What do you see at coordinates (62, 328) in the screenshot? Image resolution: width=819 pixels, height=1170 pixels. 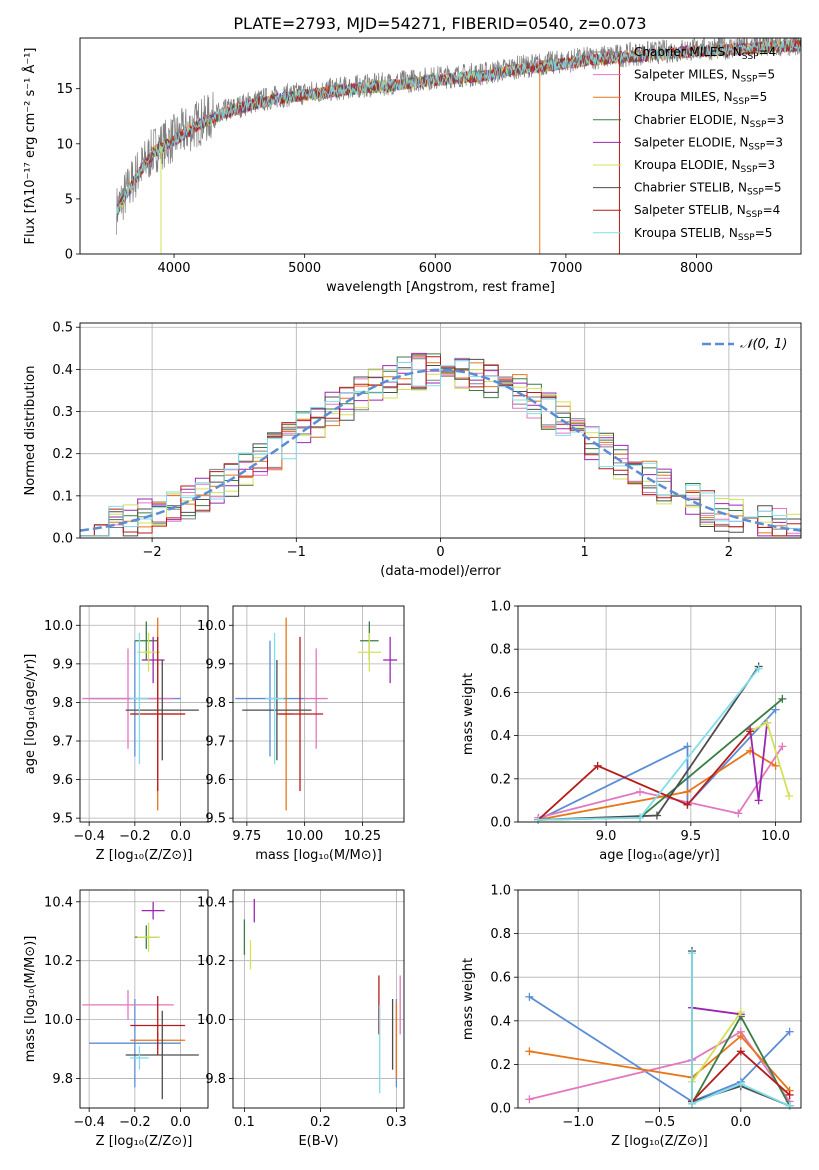 I see `y-tick-label: 0.5` at bounding box center [62, 328].